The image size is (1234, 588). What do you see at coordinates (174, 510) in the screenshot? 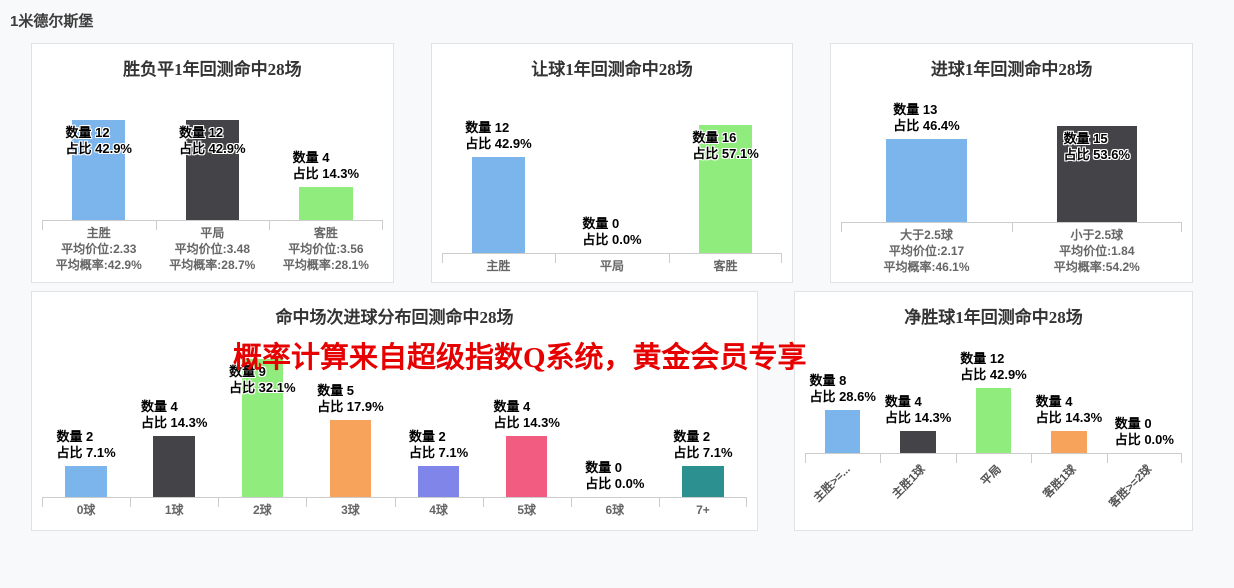
I see `x-axis-label: 1球` at bounding box center [174, 510].